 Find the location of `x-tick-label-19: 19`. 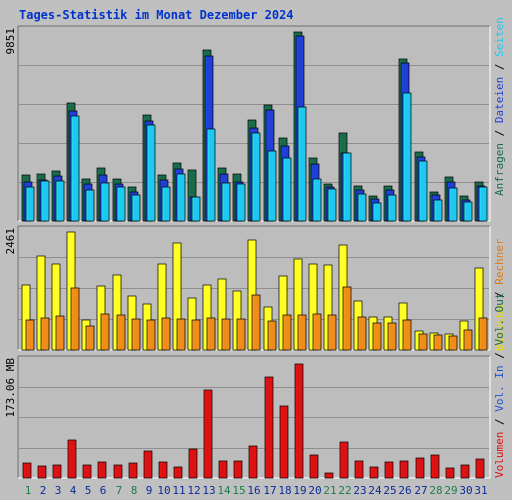

x-tick-label-19: 19 is located at coordinates (299, 490).